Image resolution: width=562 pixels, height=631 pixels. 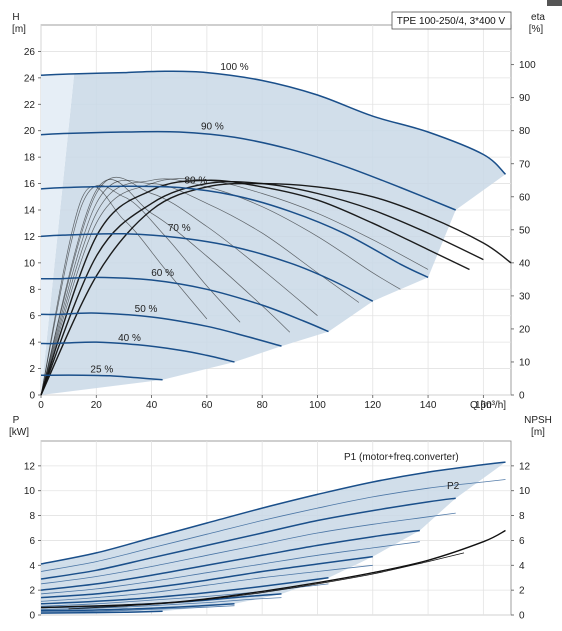 I want to click on npsh-tick-label: 12, so click(x=525, y=466).